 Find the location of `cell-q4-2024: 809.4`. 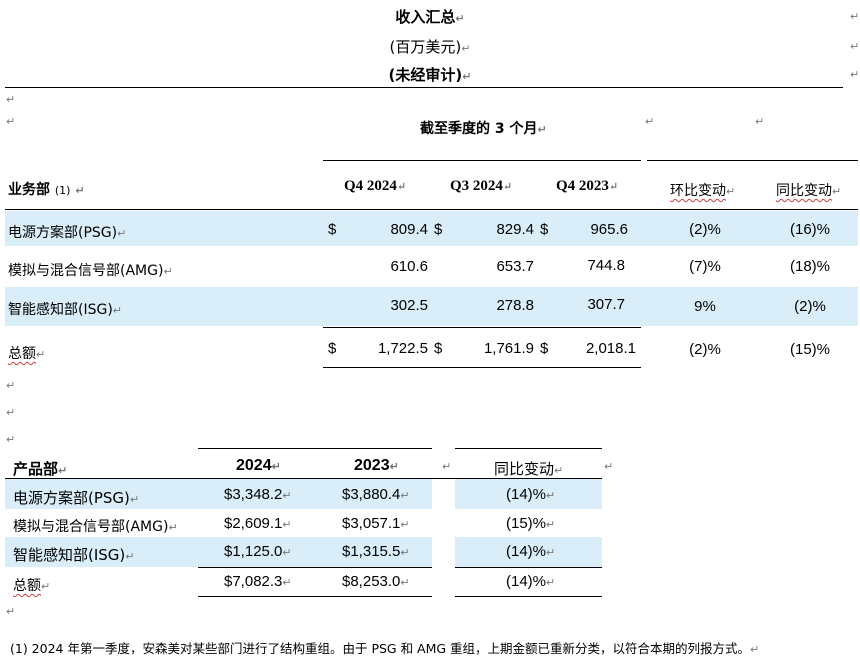

cell-q4-2024: 809.4 is located at coordinates (409, 229).